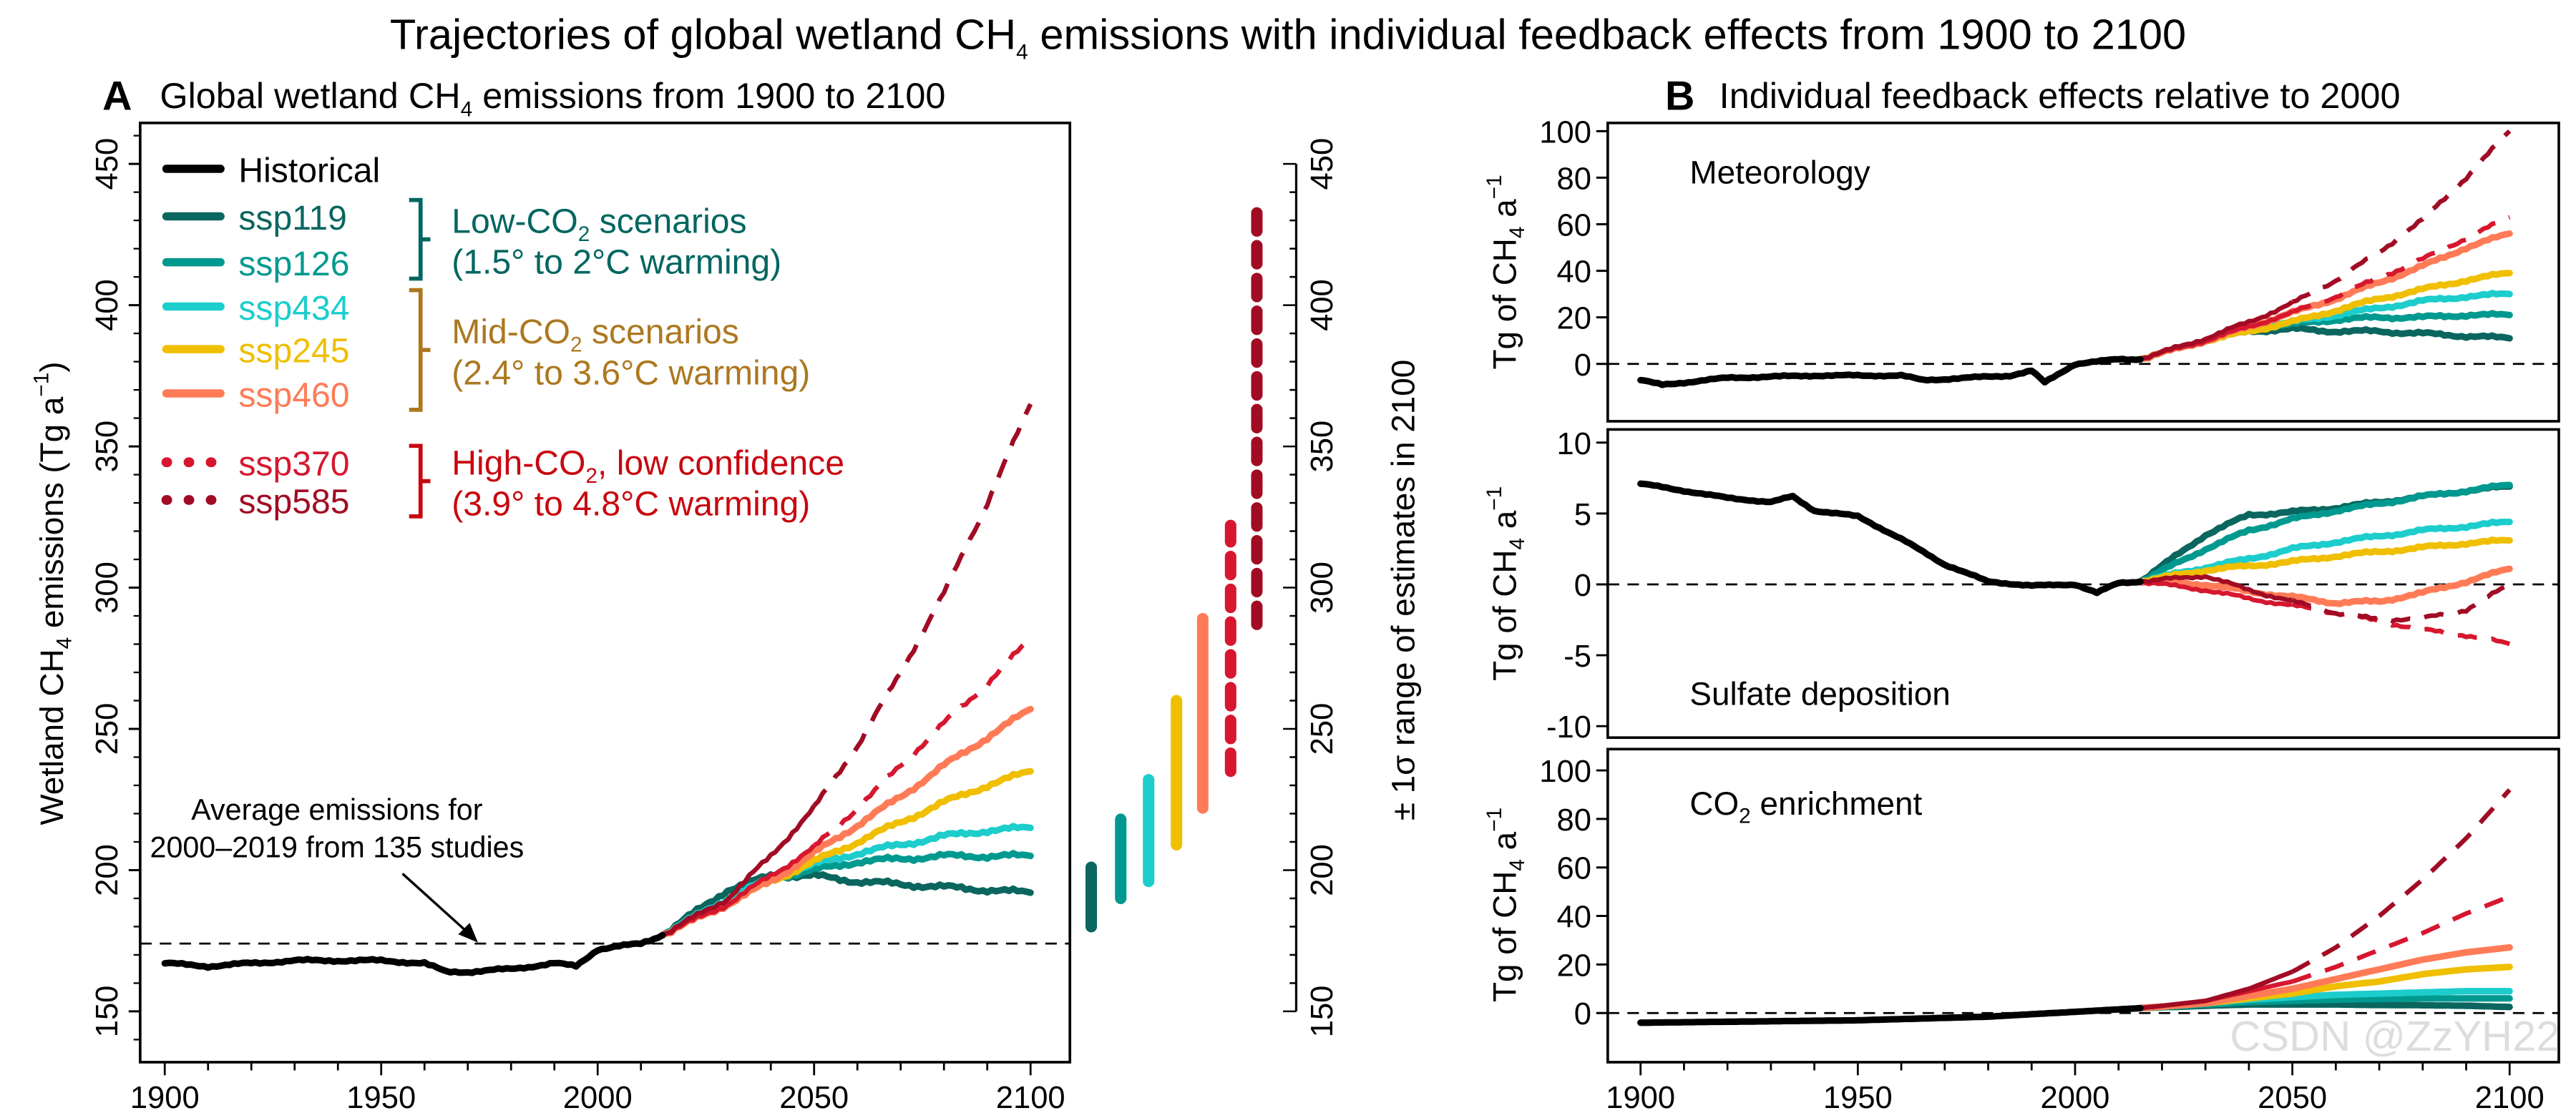 The width and height of the screenshot is (2576, 1113). Describe the element at coordinates (2325, 560) in the screenshot. I see `panel-b2-line-ssp245` at that location.